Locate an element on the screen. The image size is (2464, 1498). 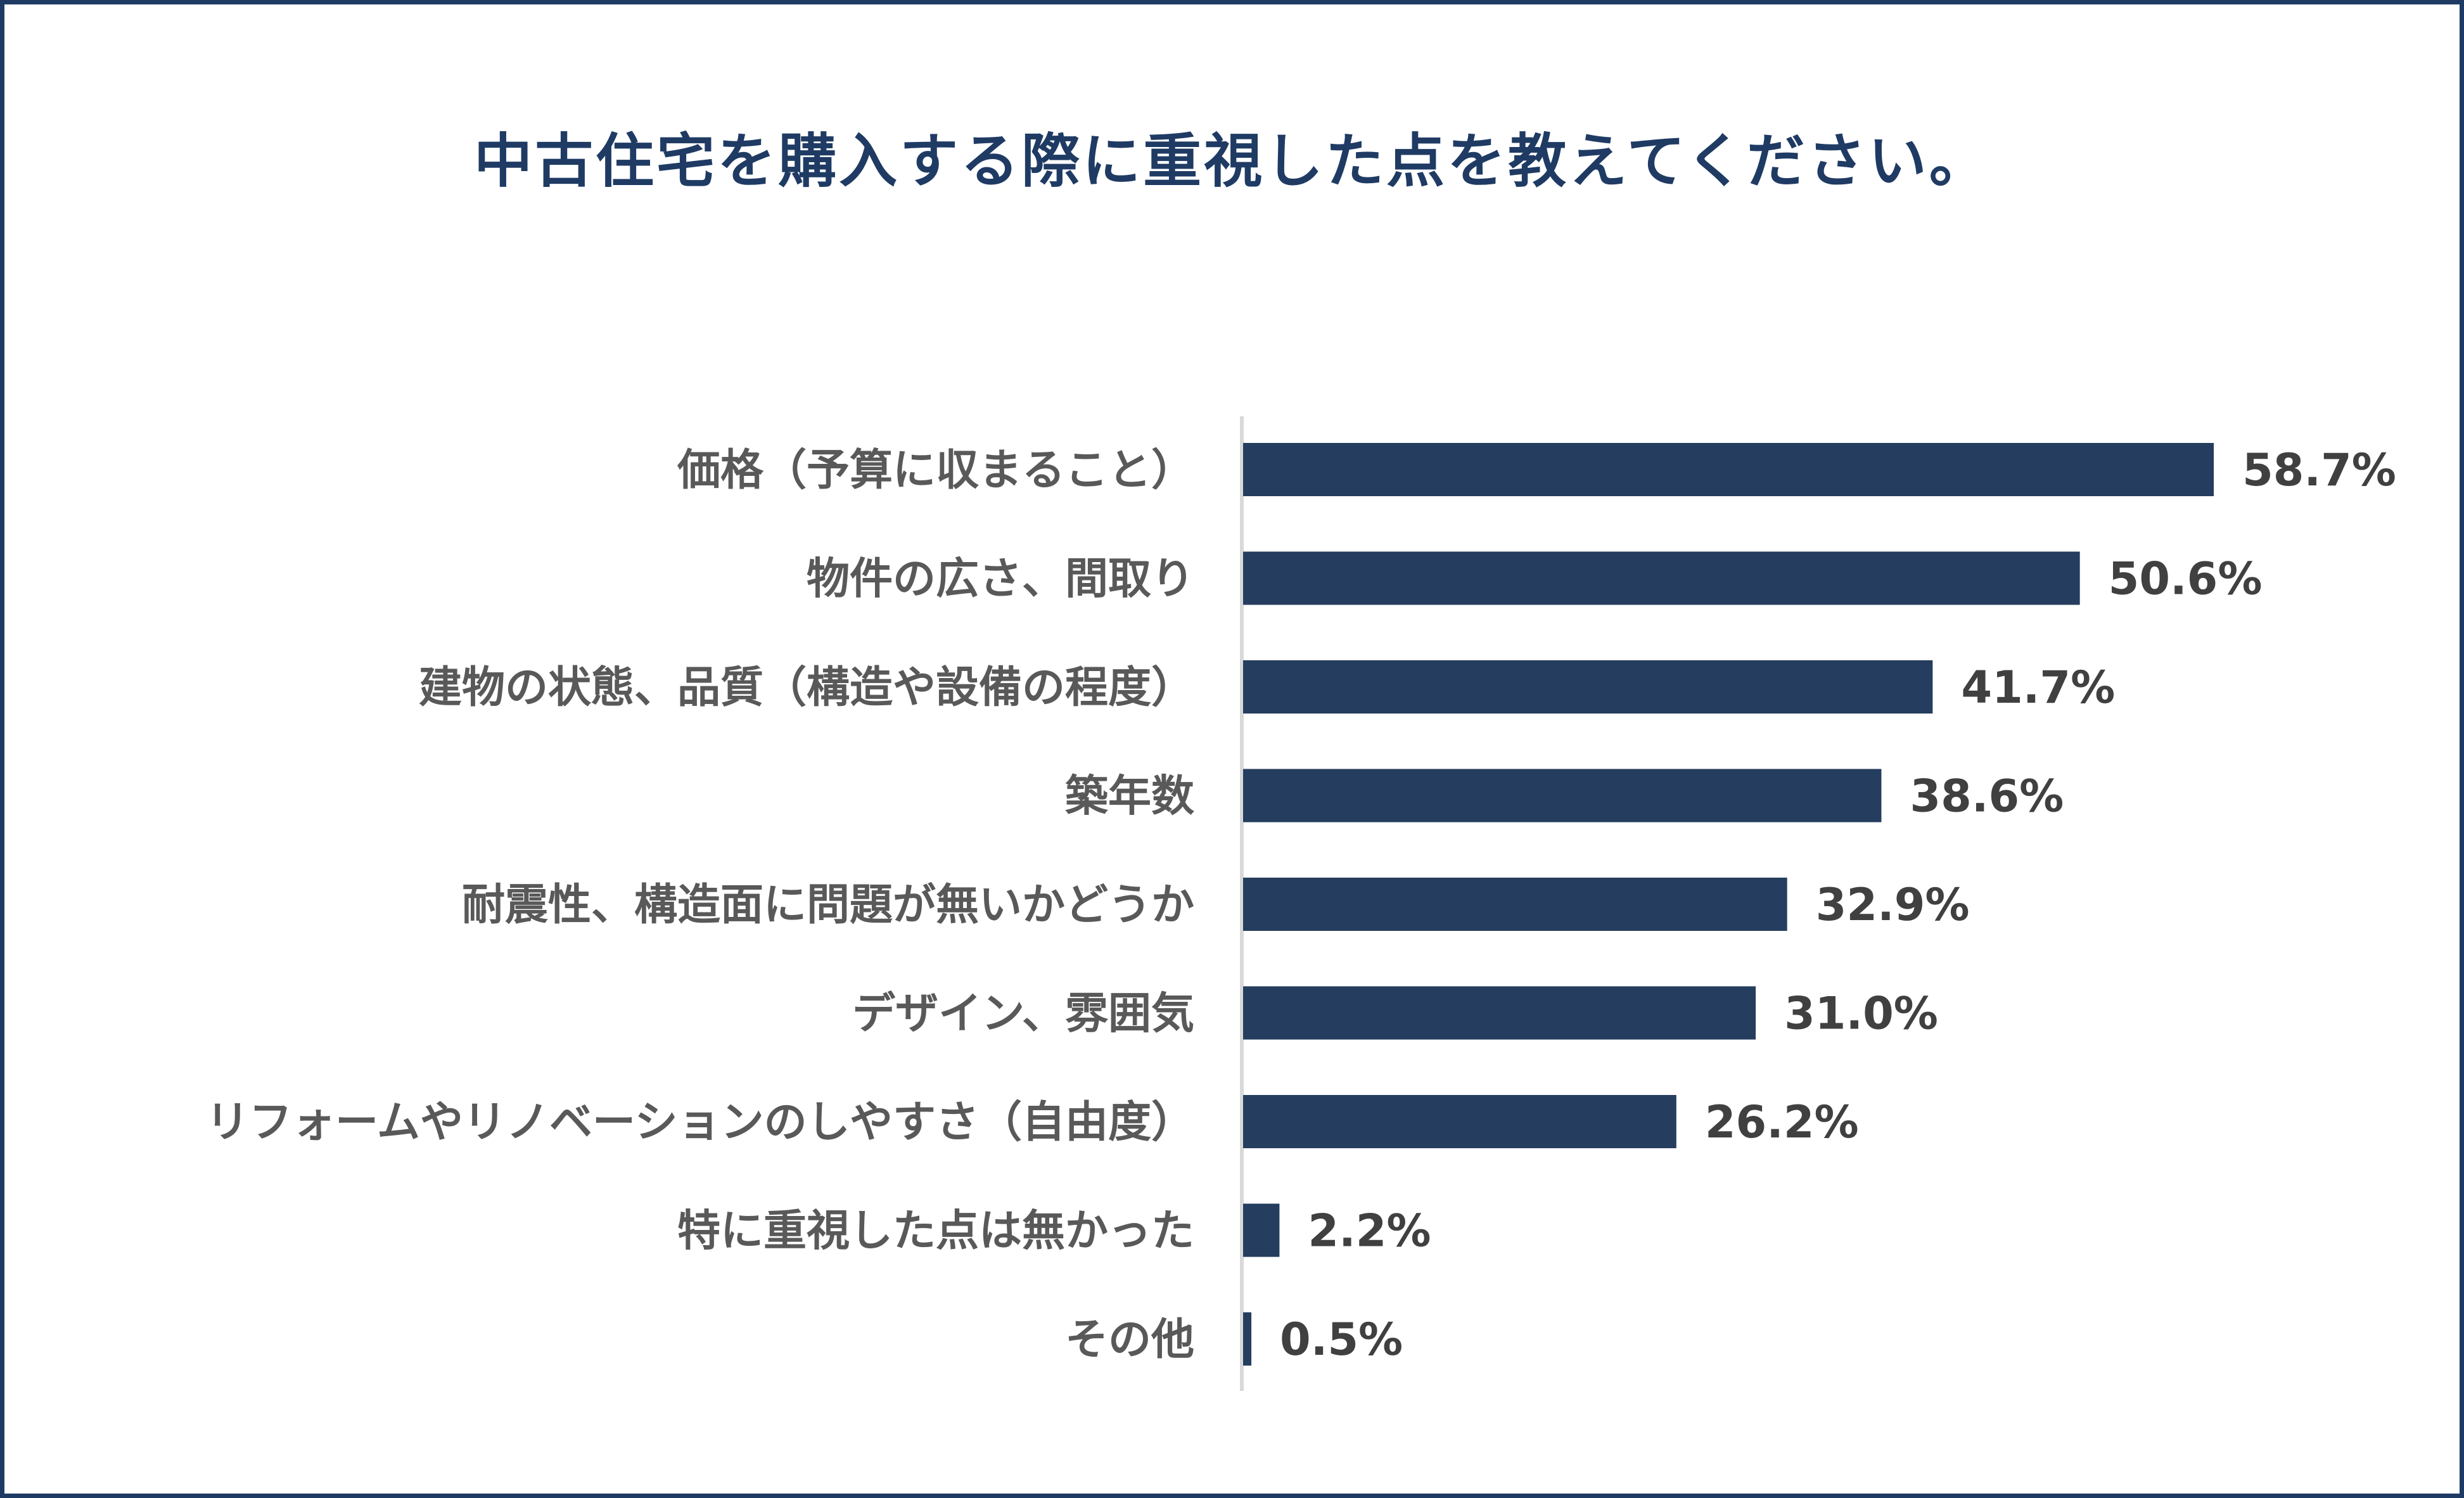
data-label: 50.6% is located at coordinates (2186, 579).